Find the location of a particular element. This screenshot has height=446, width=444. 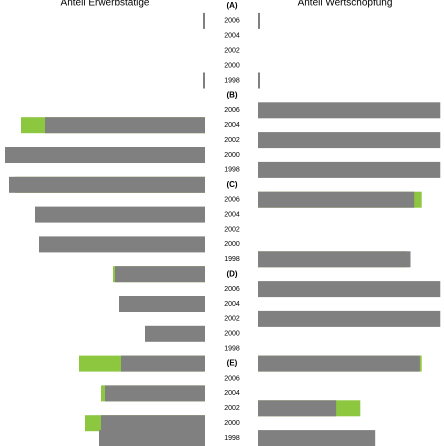

left-title: Anteil Erwerbstätige is located at coordinates (105, 4).